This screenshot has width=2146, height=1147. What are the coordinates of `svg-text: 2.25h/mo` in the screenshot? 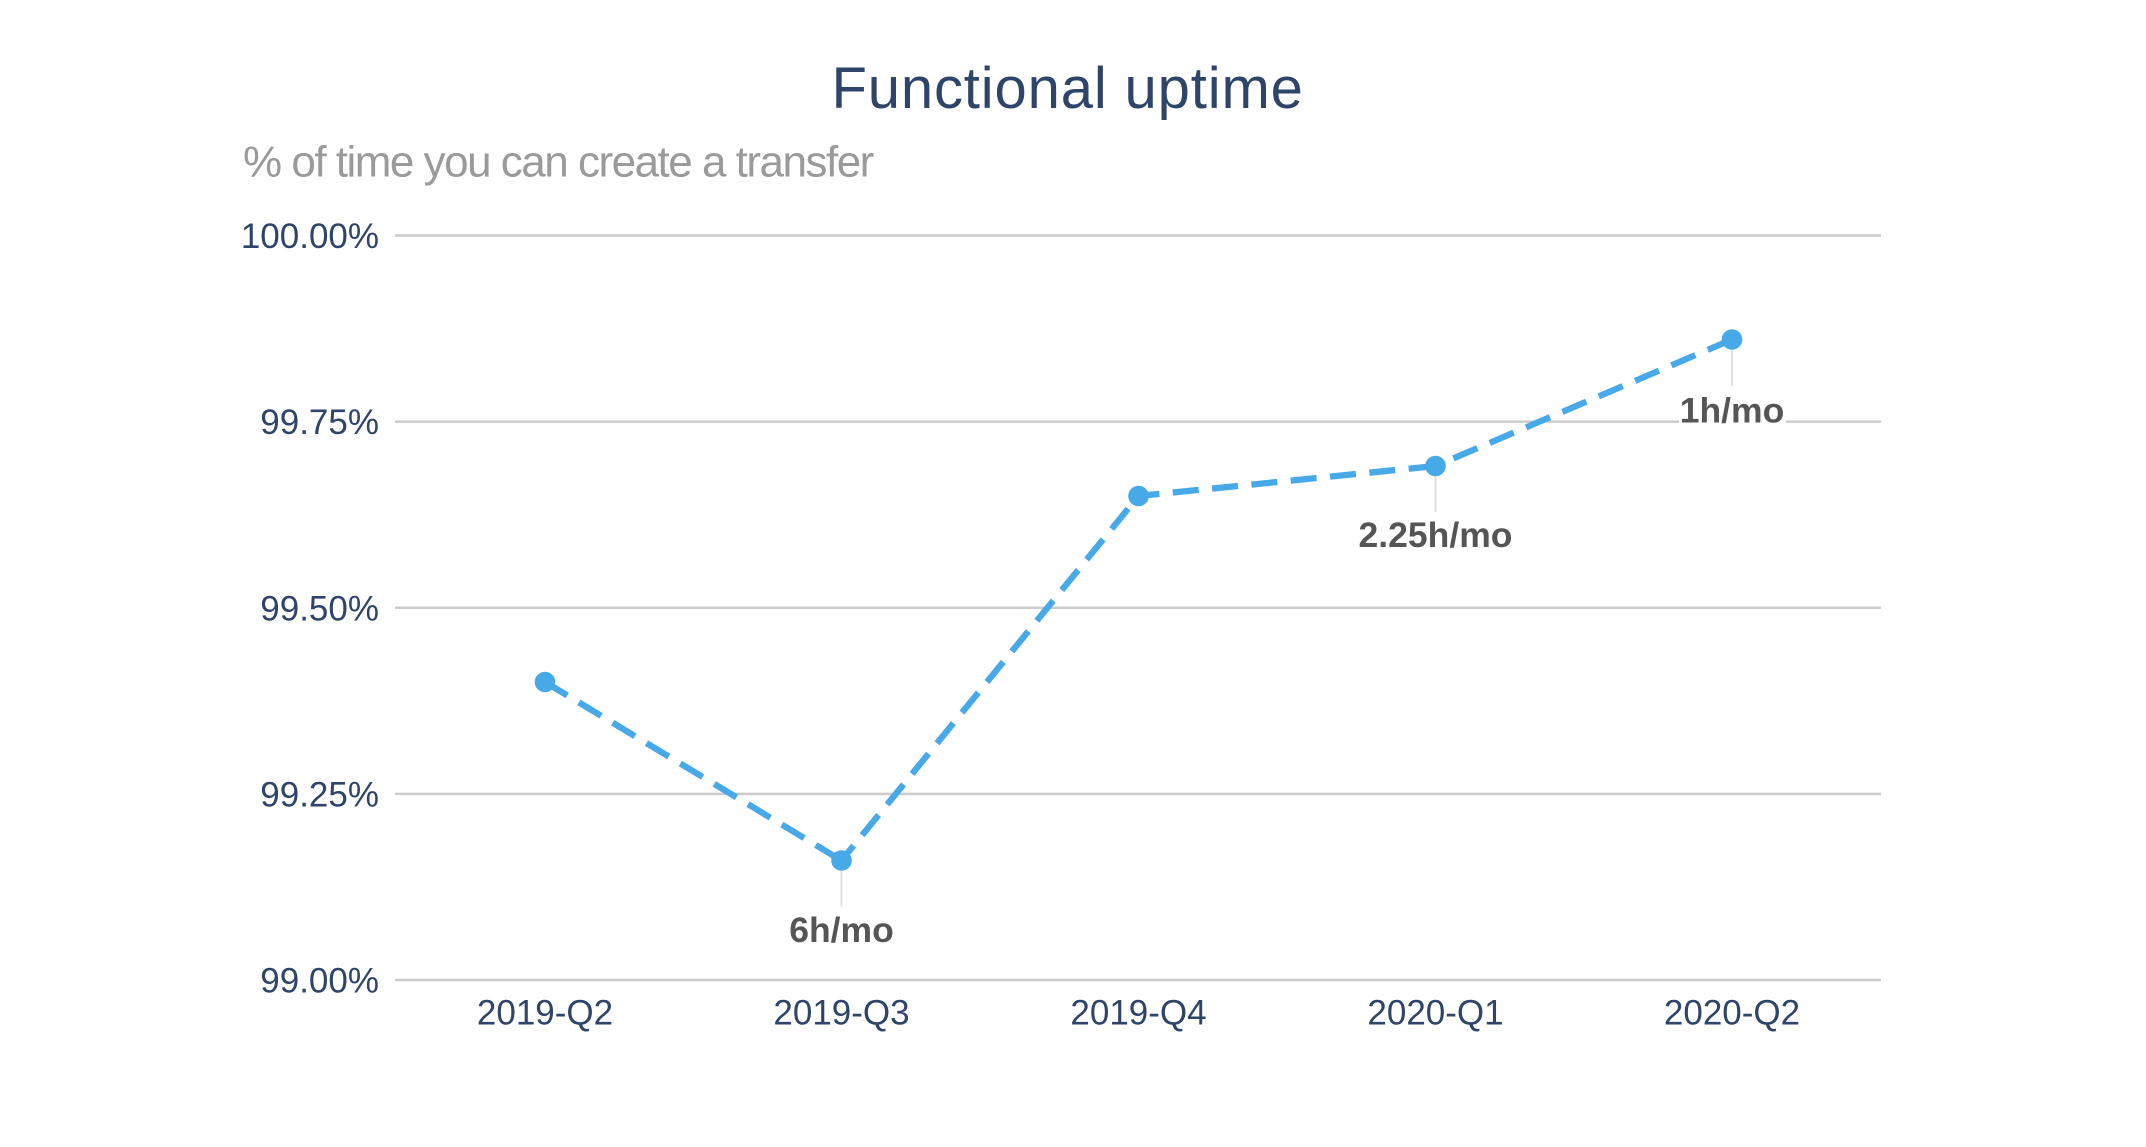 It's located at (1436, 535).